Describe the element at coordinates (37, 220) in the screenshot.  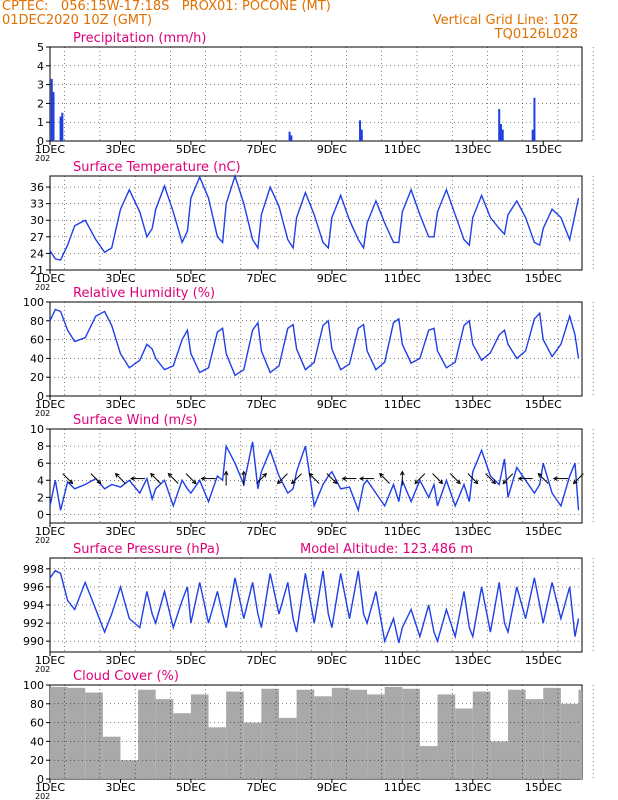
I see `y-tick-label: 30` at that location.